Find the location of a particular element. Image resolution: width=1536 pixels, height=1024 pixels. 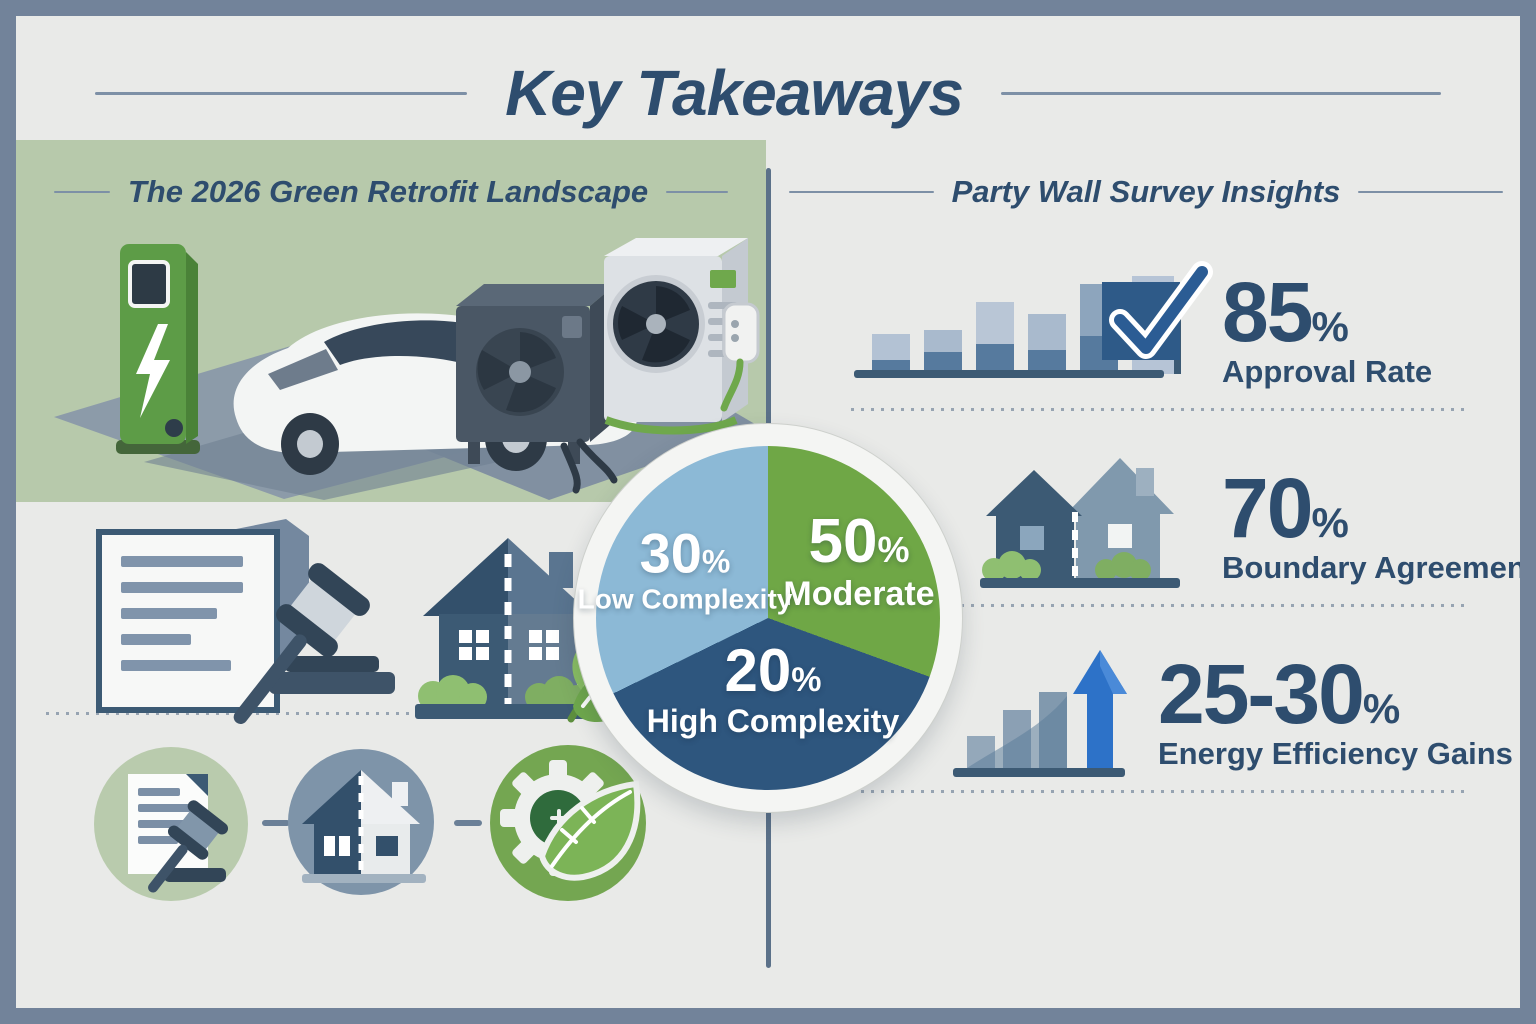

header-rule-right is located at coordinates (1220, 93).